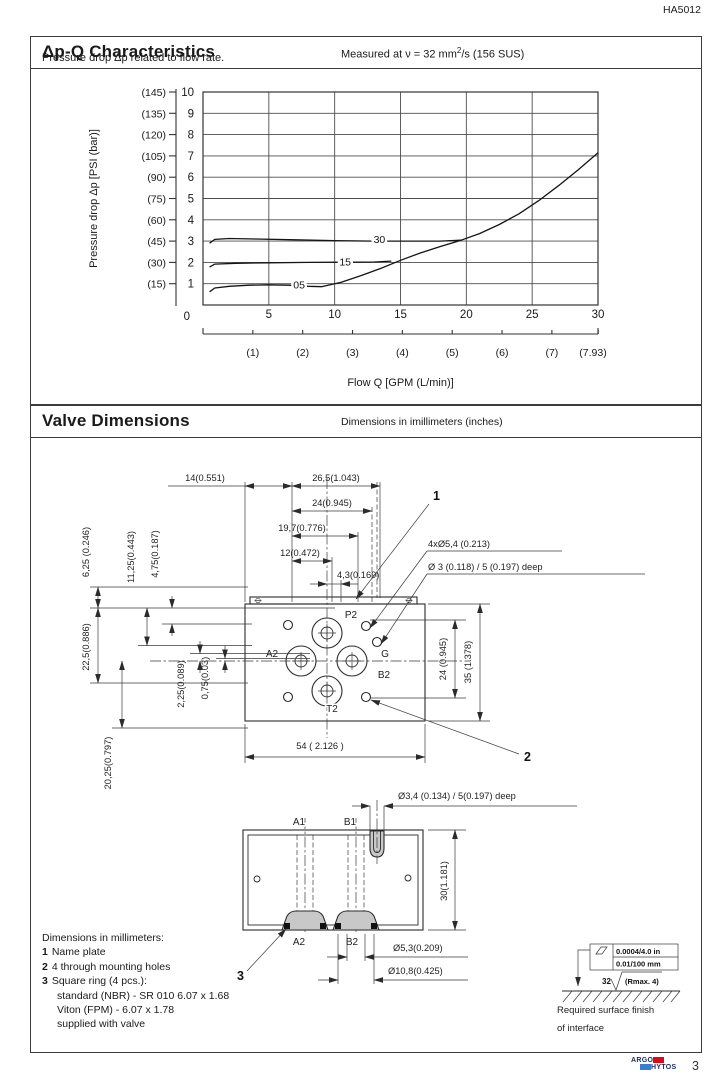 The image size is (709, 1083). Describe the element at coordinates (459, 50) in the screenshot. I see `meta-sup: 2` at that location.